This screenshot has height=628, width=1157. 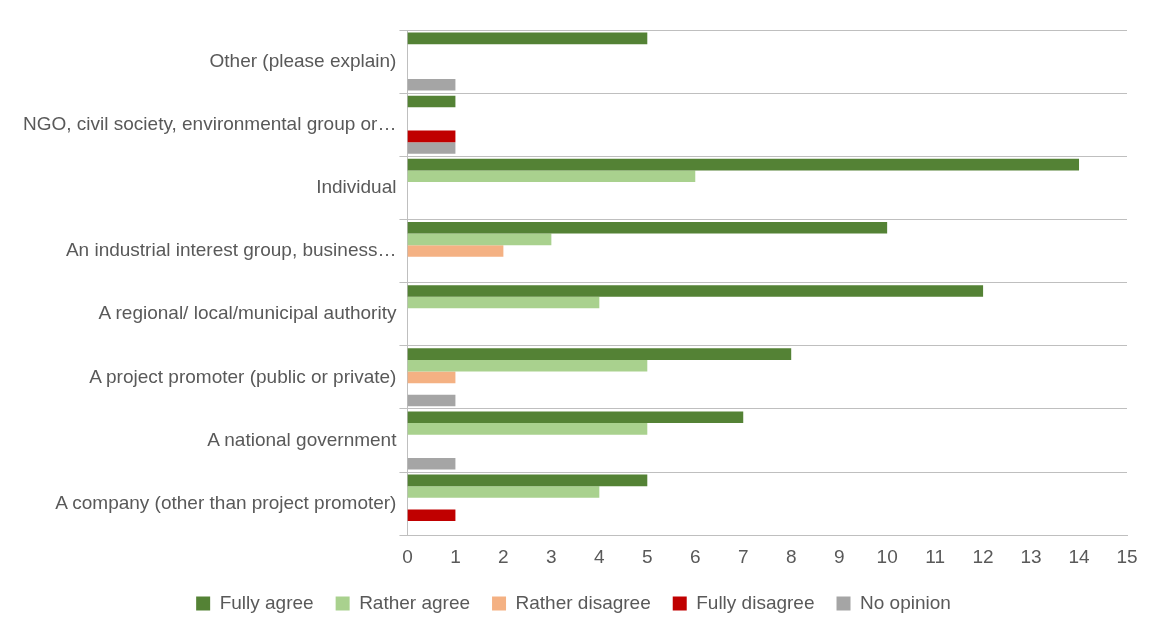 What do you see at coordinates (455, 556) in the screenshot?
I see `x-tick-label: 1` at bounding box center [455, 556].